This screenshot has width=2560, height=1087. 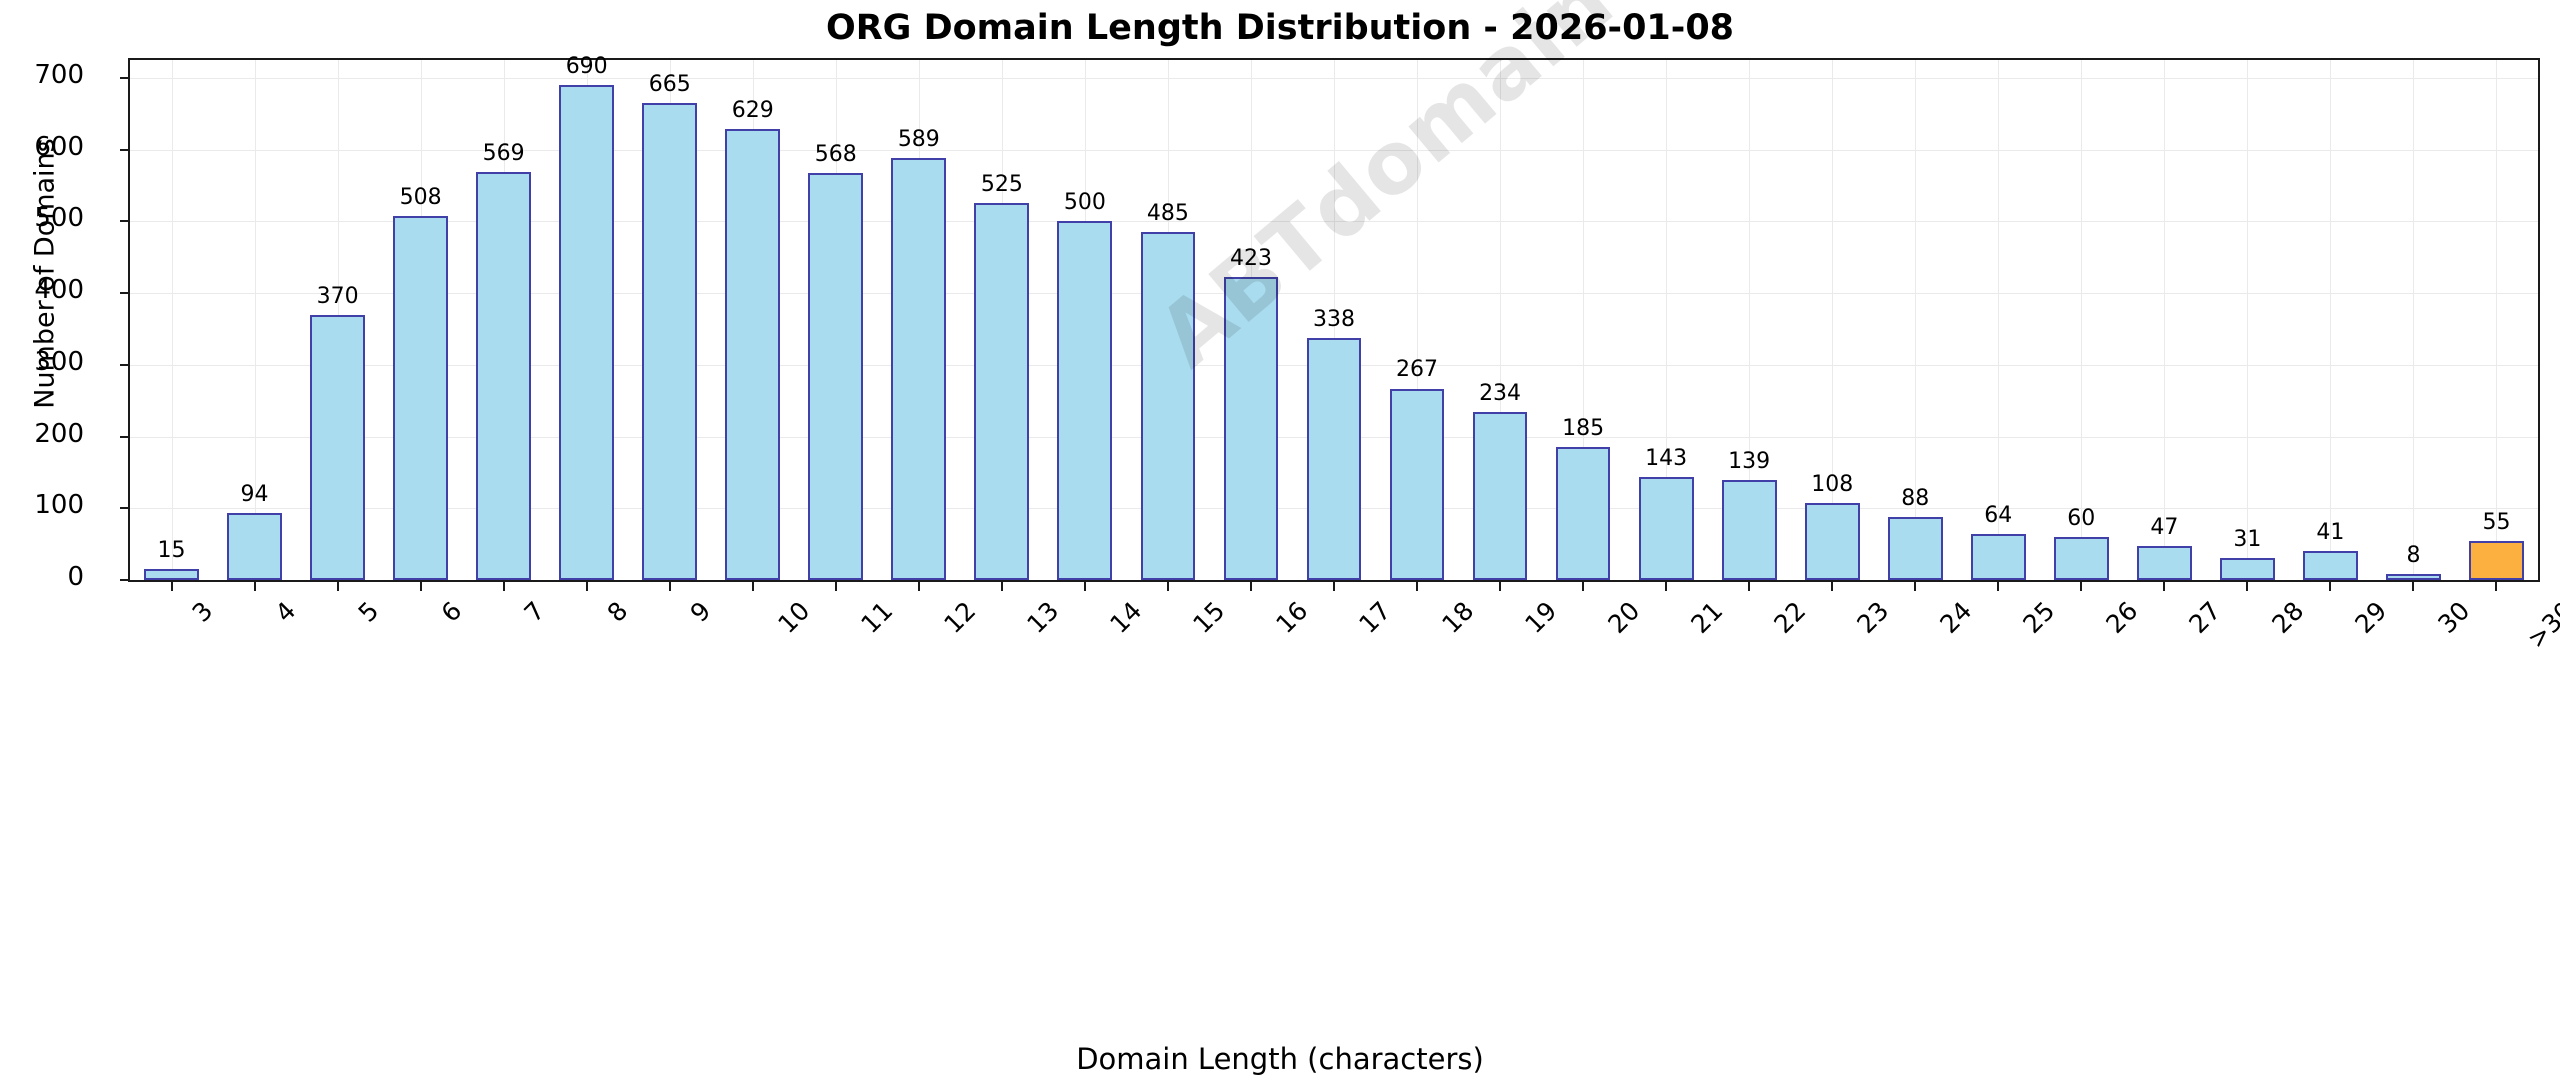 What do you see at coordinates (2330, 532) in the screenshot?
I see `bar-value-label: 41` at bounding box center [2330, 532].